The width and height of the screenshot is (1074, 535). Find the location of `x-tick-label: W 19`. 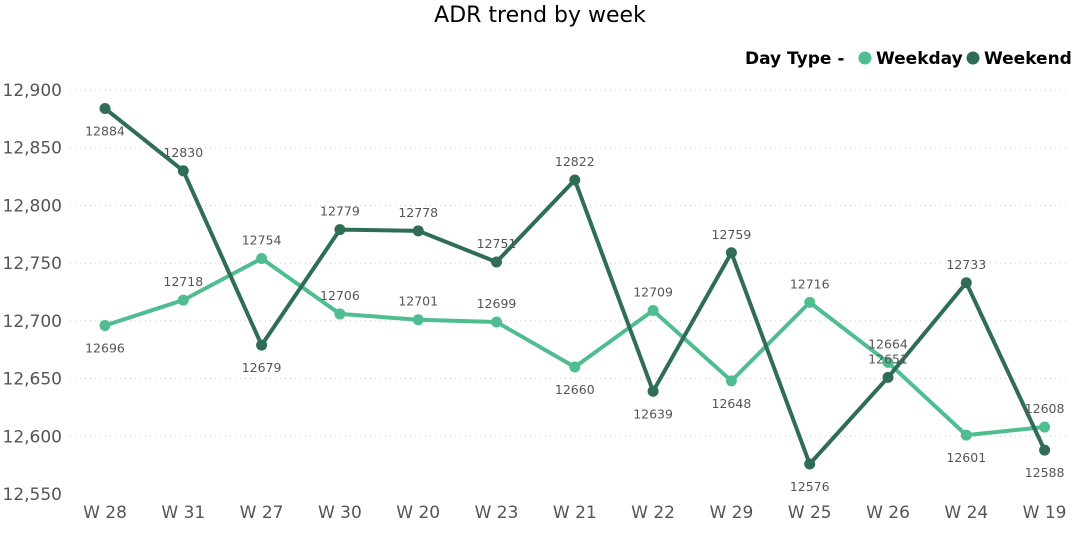

x-tick-label: W 19 is located at coordinates (1045, 513).